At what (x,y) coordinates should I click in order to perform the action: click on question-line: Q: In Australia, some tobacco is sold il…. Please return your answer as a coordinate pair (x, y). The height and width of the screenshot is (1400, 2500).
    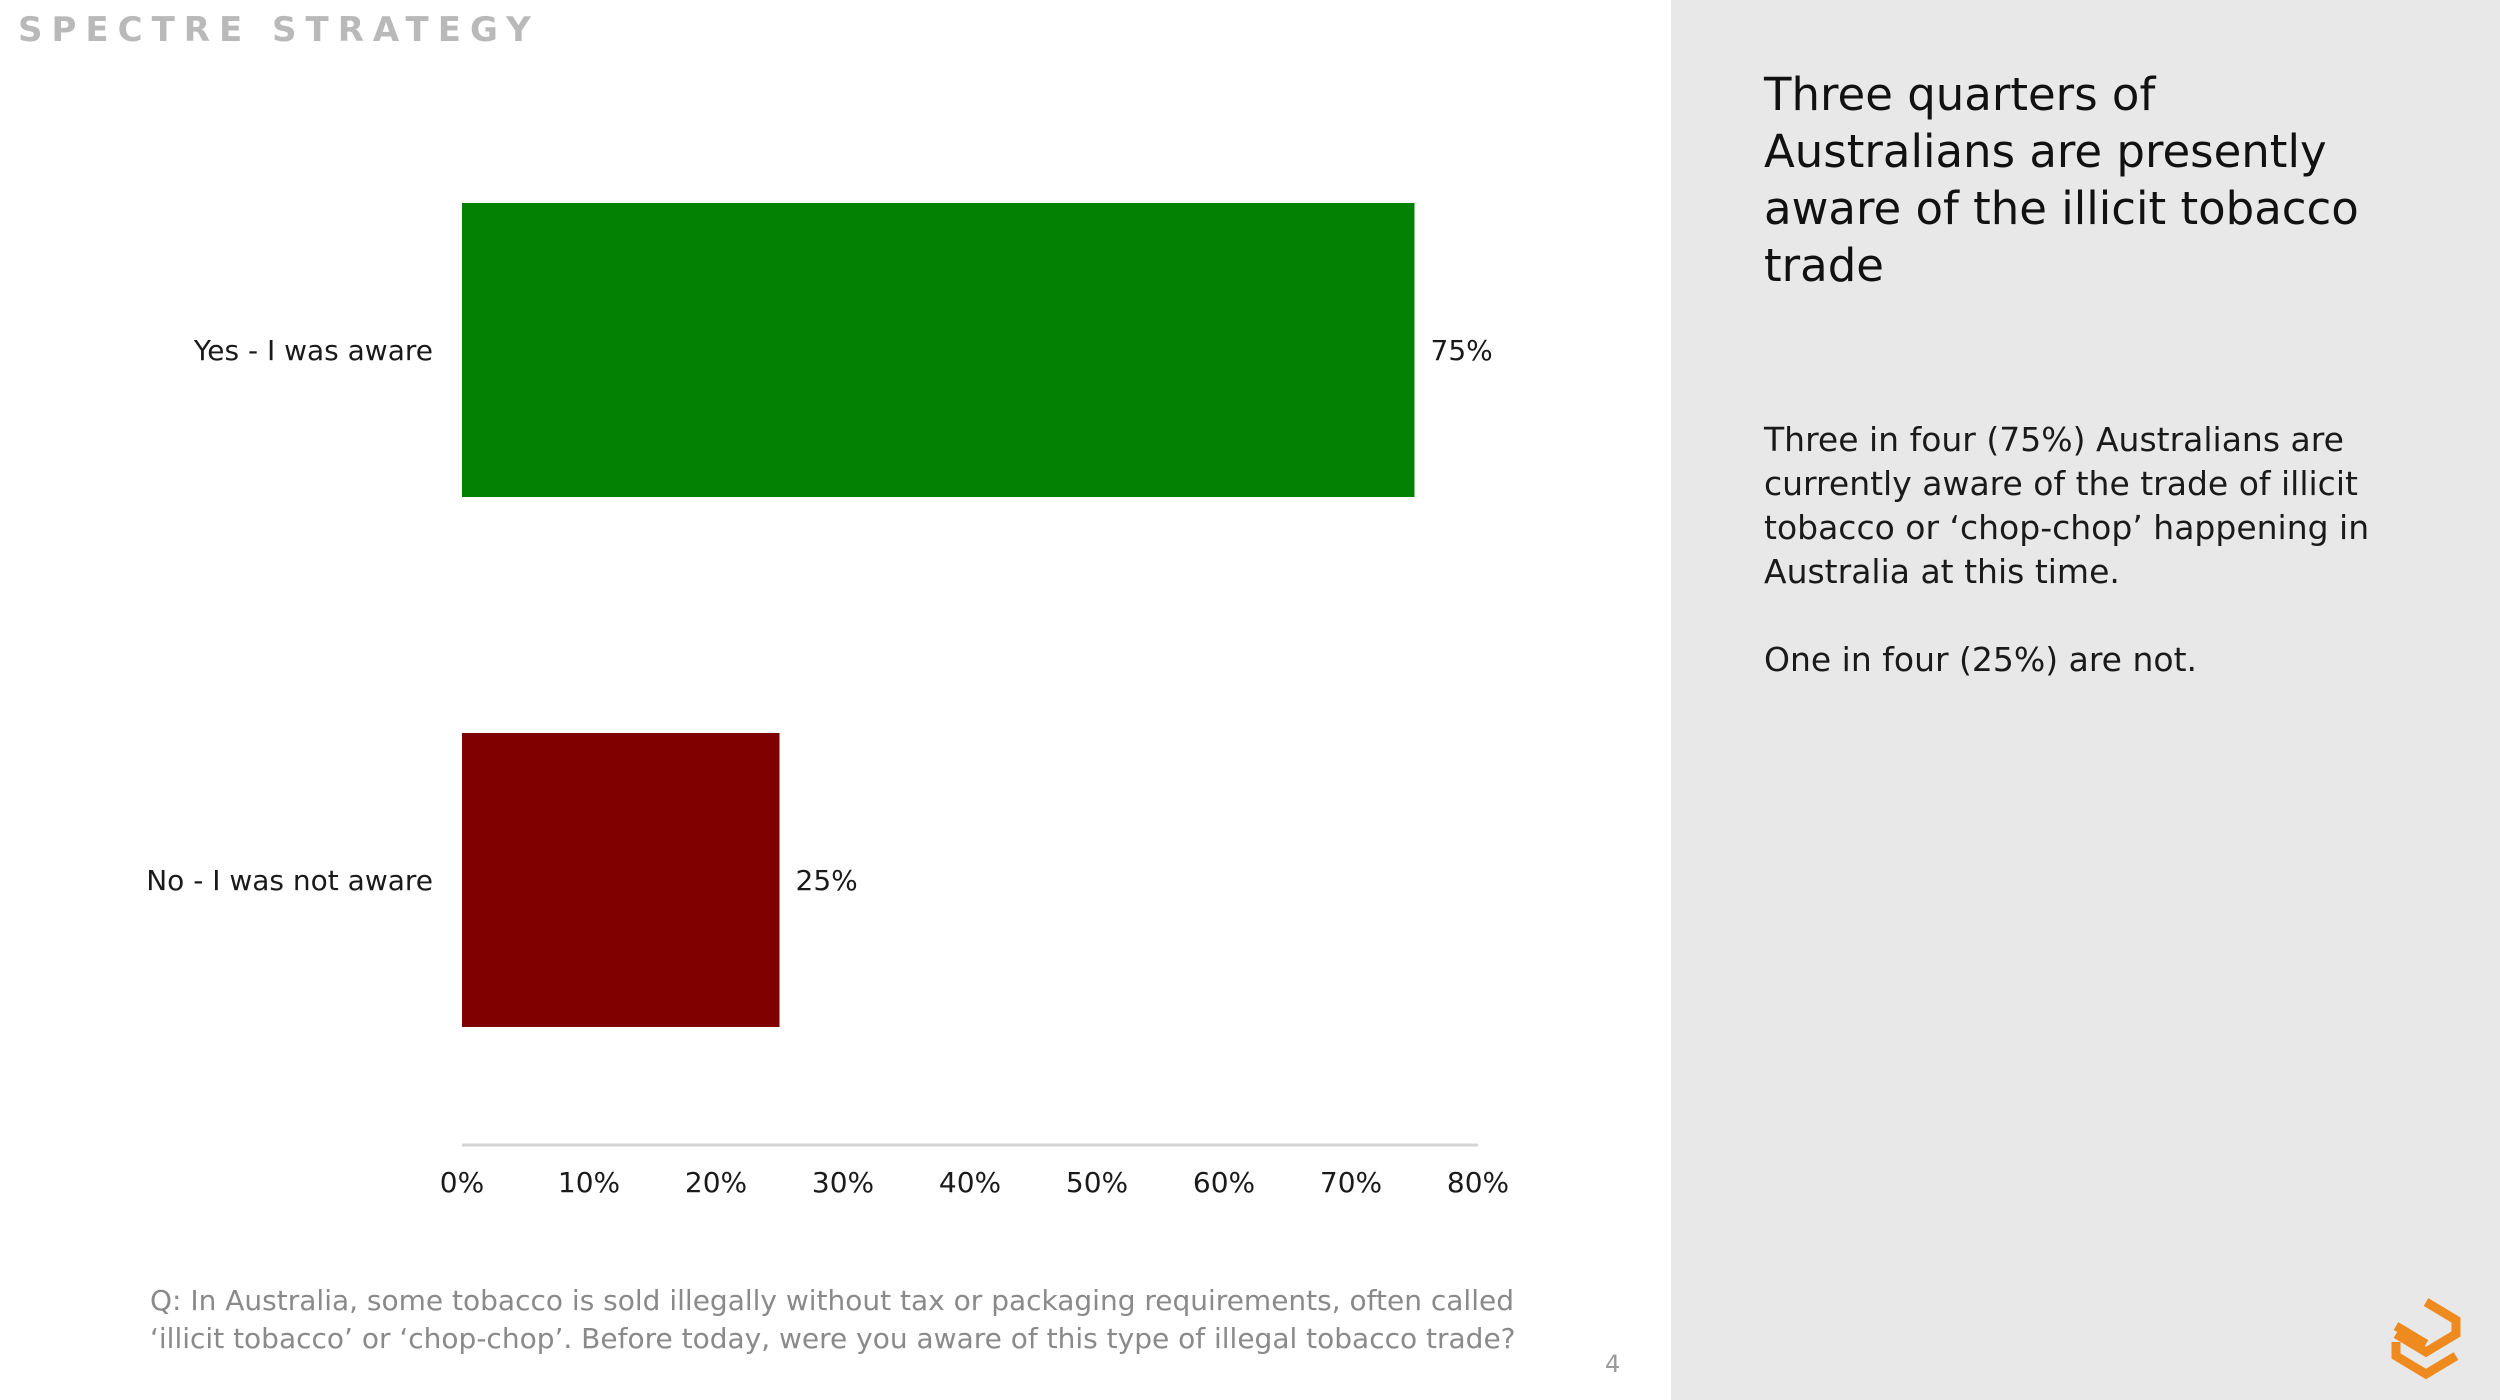
    Looking at the image, I should click on (832, 1300).